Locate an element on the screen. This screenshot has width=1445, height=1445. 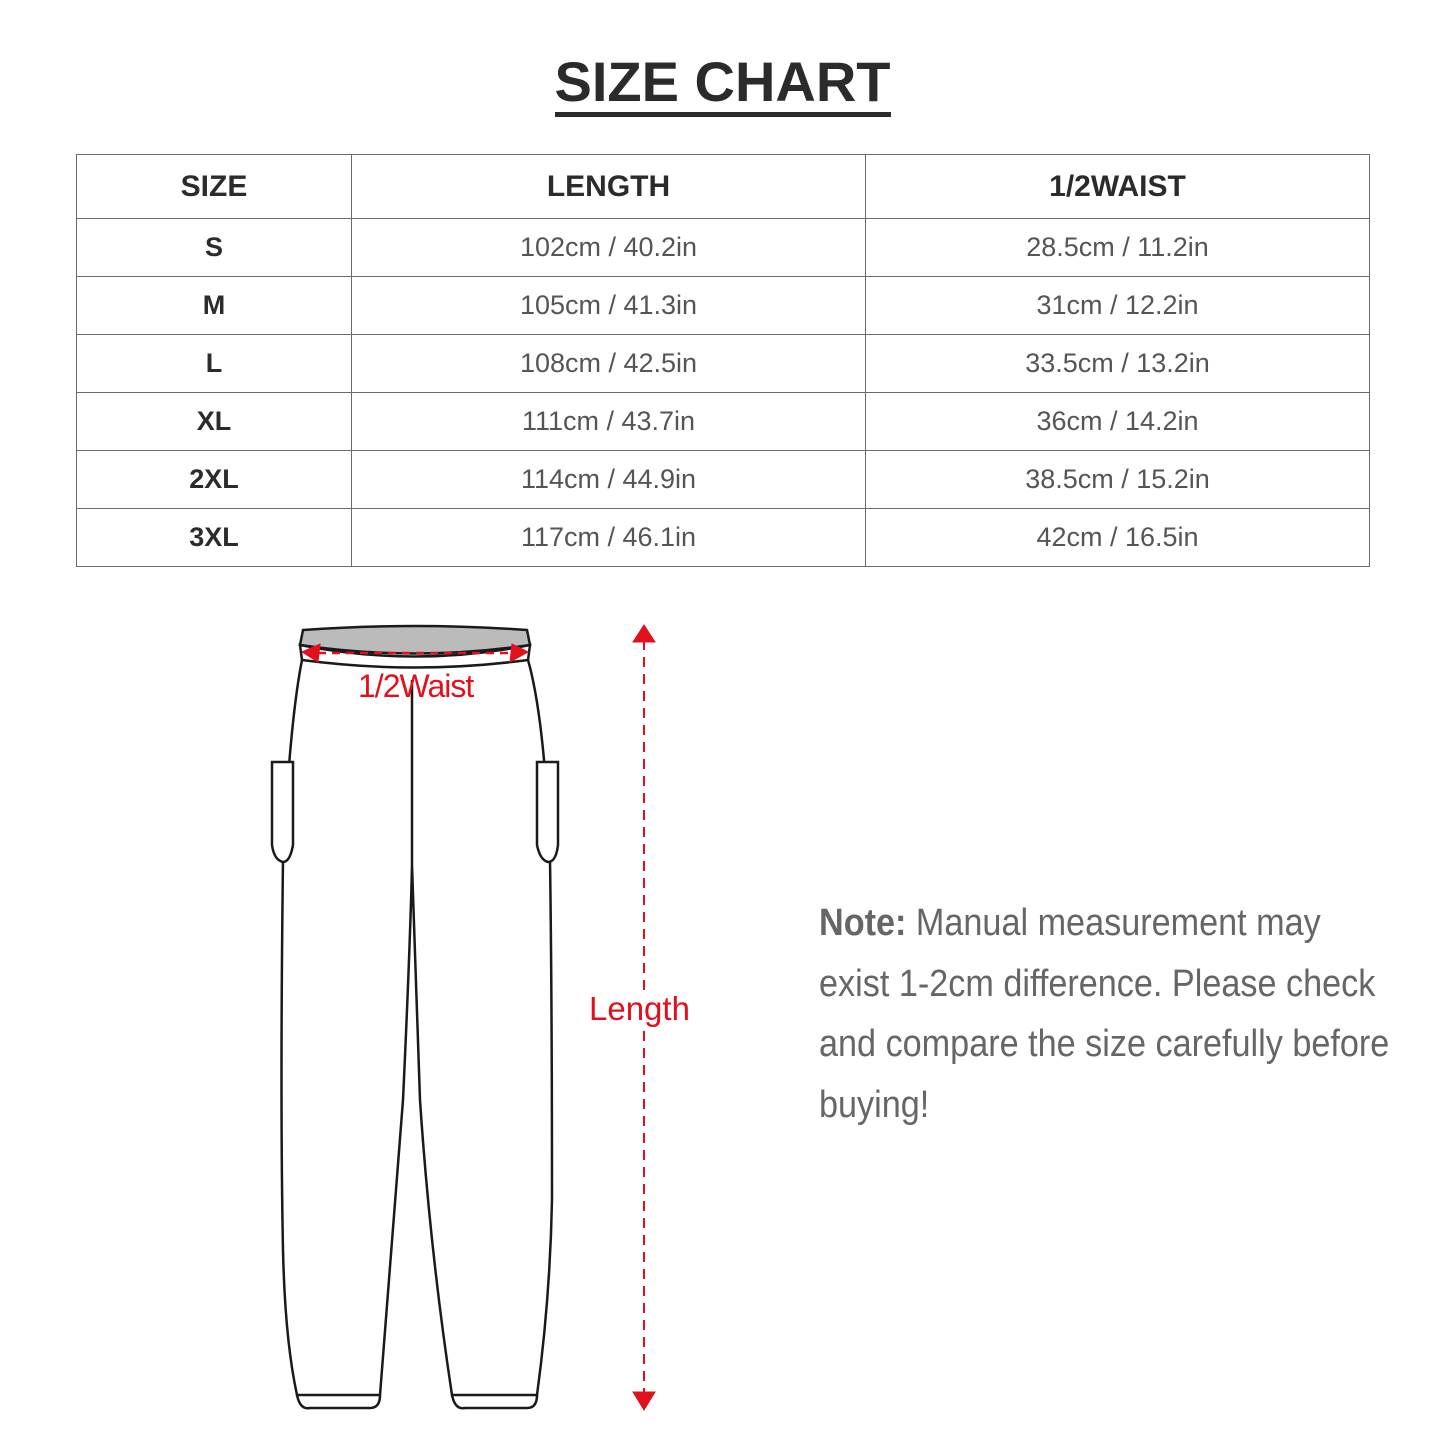
size-cell: L is located at coordinates (214, 363).